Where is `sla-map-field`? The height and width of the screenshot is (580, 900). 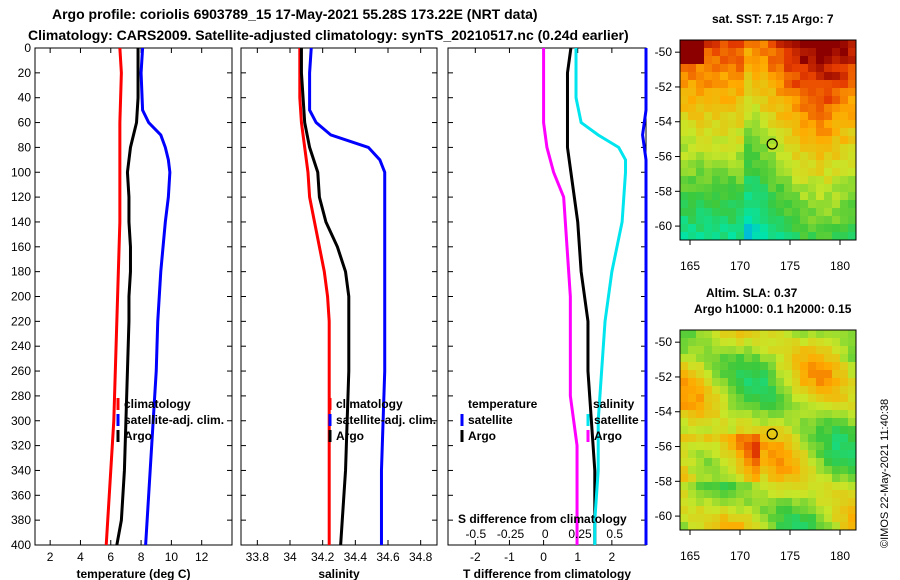
sla-map-field is located at coordinates (768, 430).